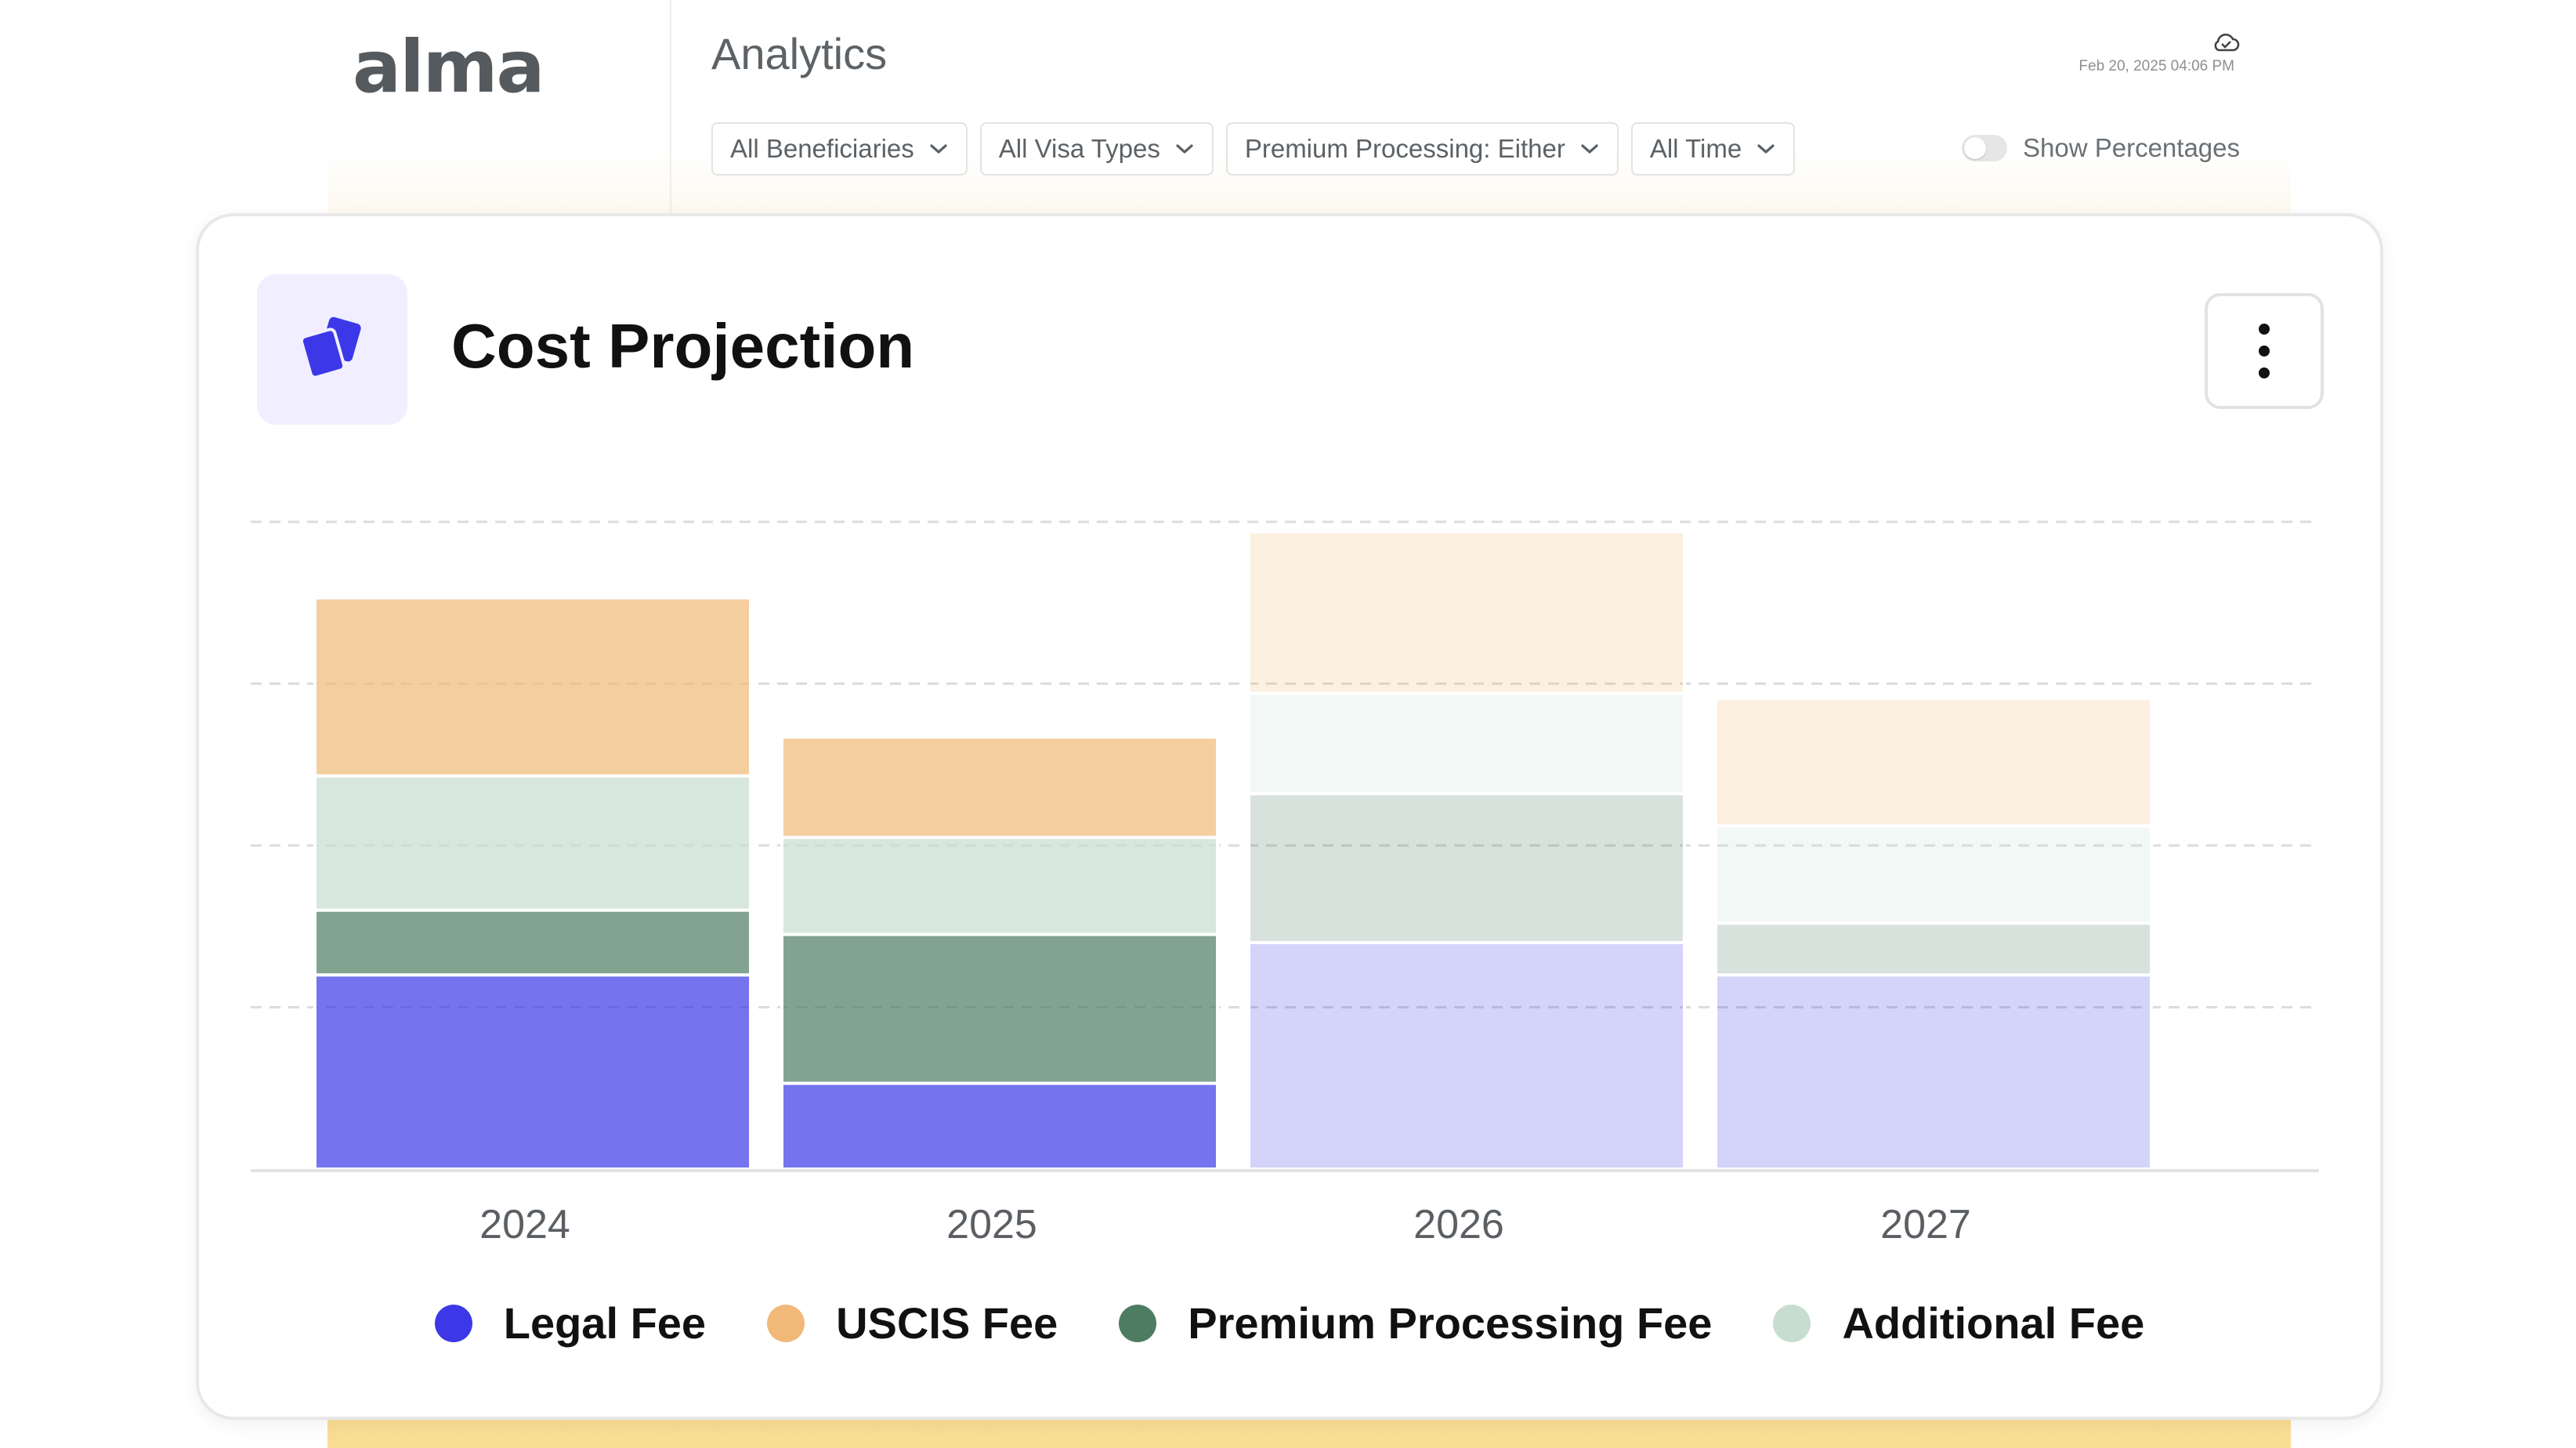 This screenshot has height=1448, width=2576. What do you see at coordinates (532, 1072) in the screenshot?
I see `bar-segment-2024-legal-fee` at bounding box center [532, 1072].